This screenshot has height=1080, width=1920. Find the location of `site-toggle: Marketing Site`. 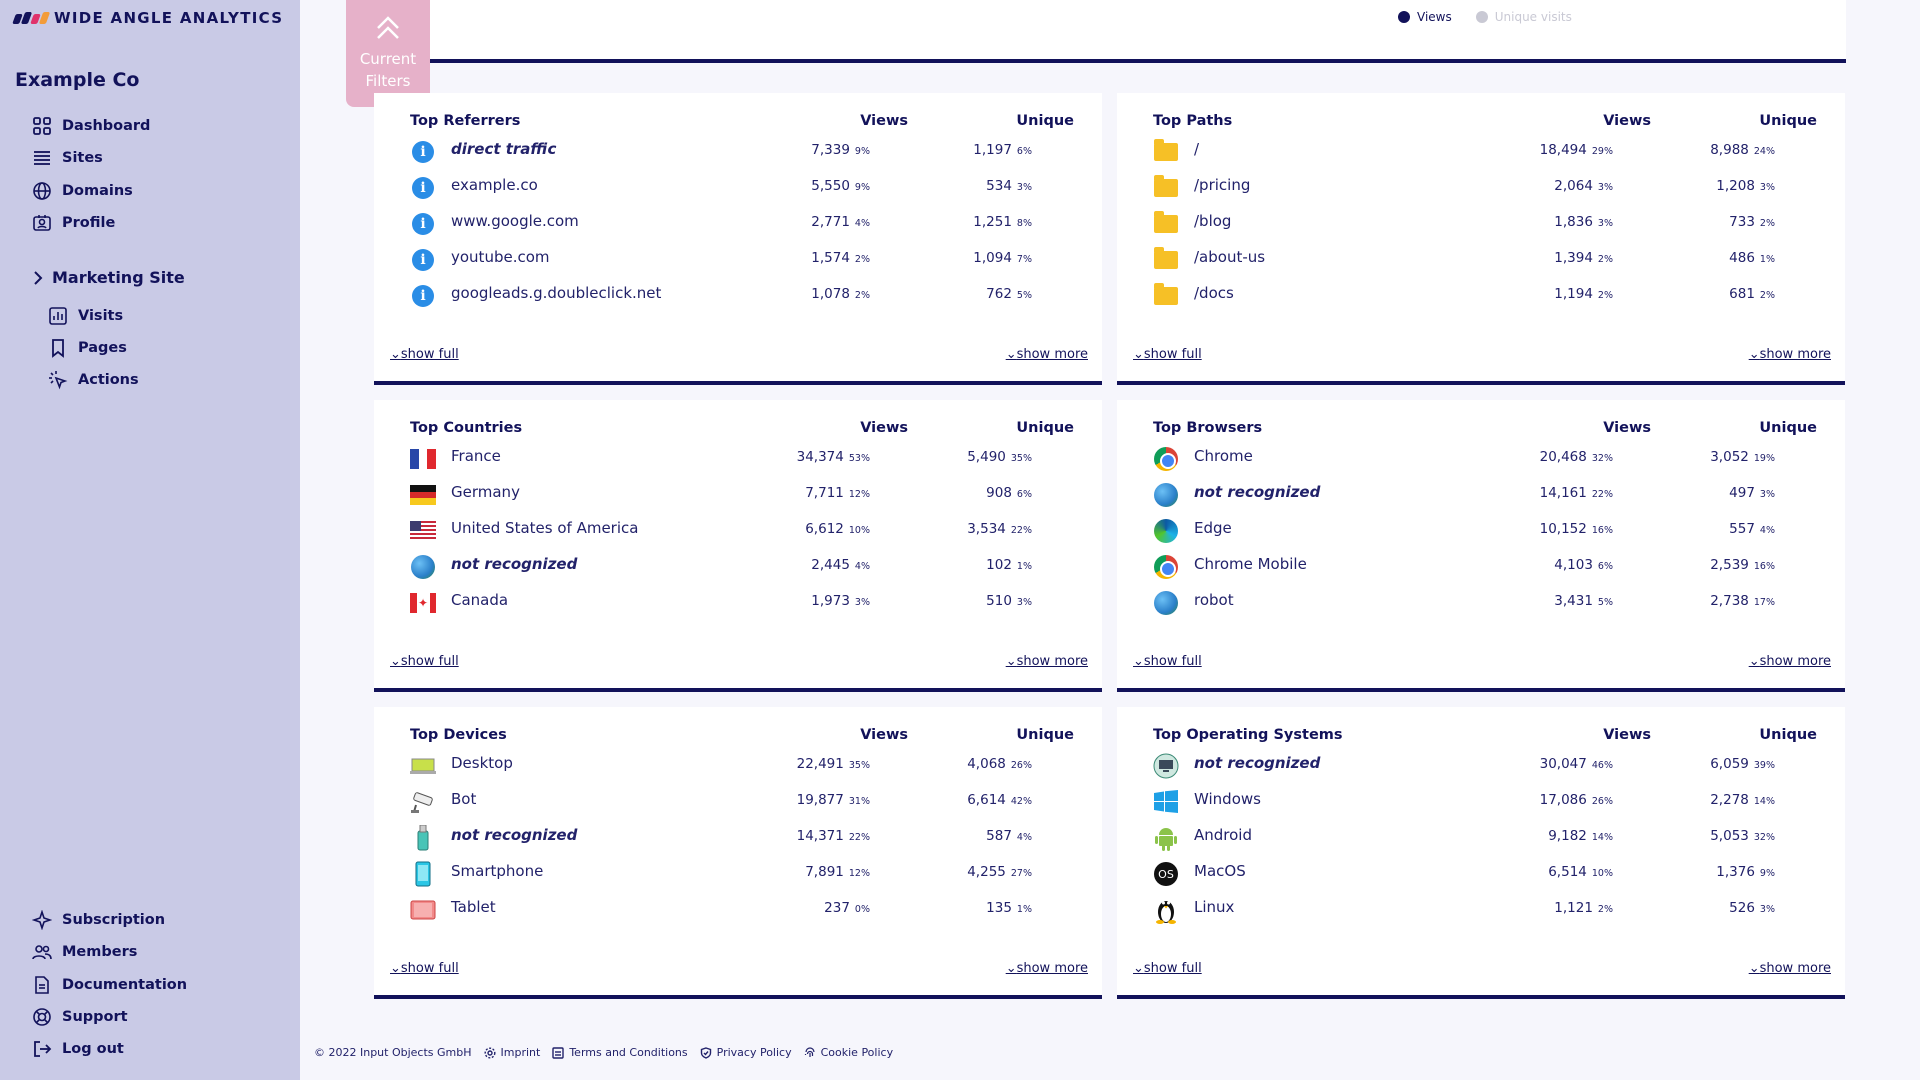

site-toggle: Marketing Site is located at coordinates (108, 277).